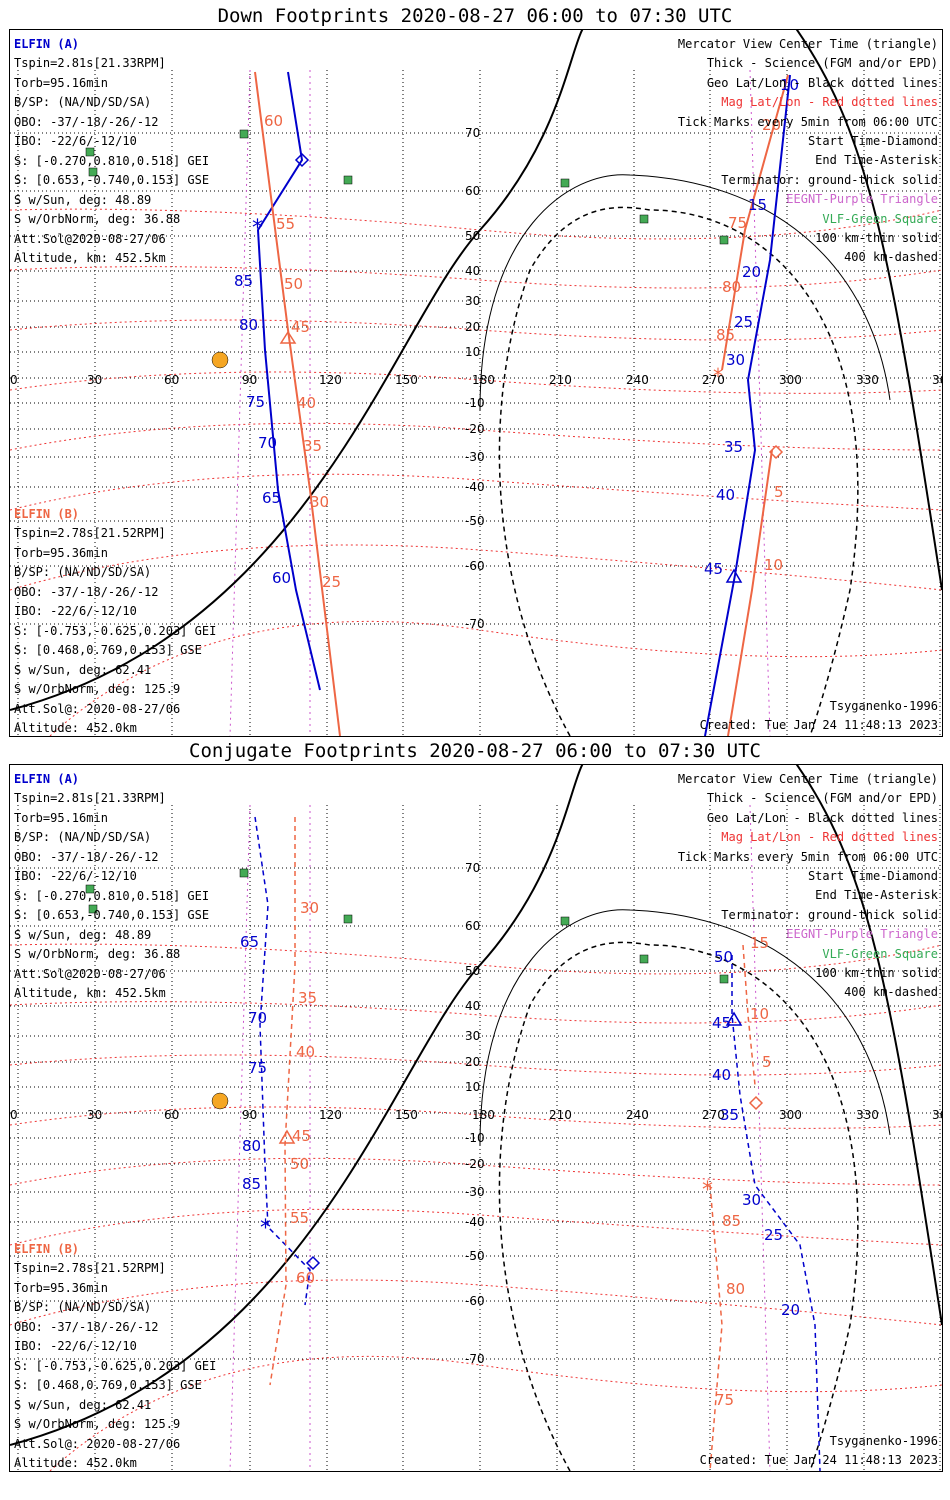  I want to click on info-b-line: IBO: -22/6/-12/10, so click(75, 611).